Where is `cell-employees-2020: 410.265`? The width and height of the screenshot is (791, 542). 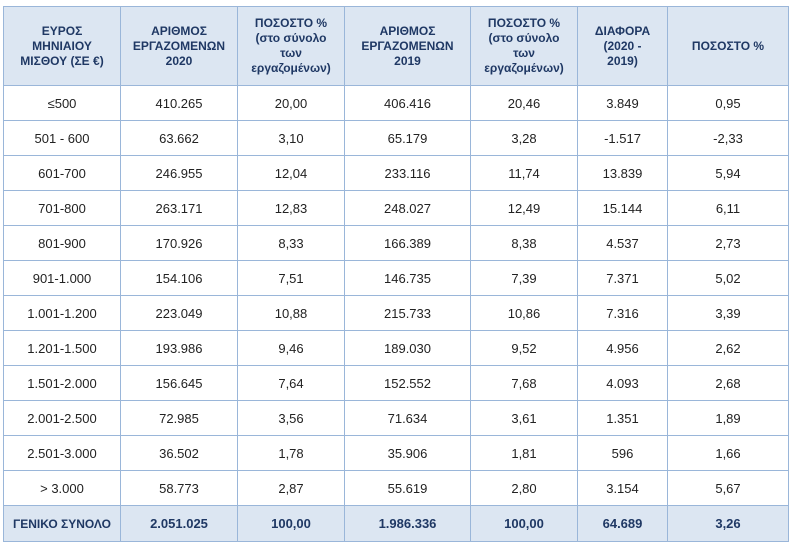 cell-employees-2020: 410.265 is located at coordinates (179, 103).